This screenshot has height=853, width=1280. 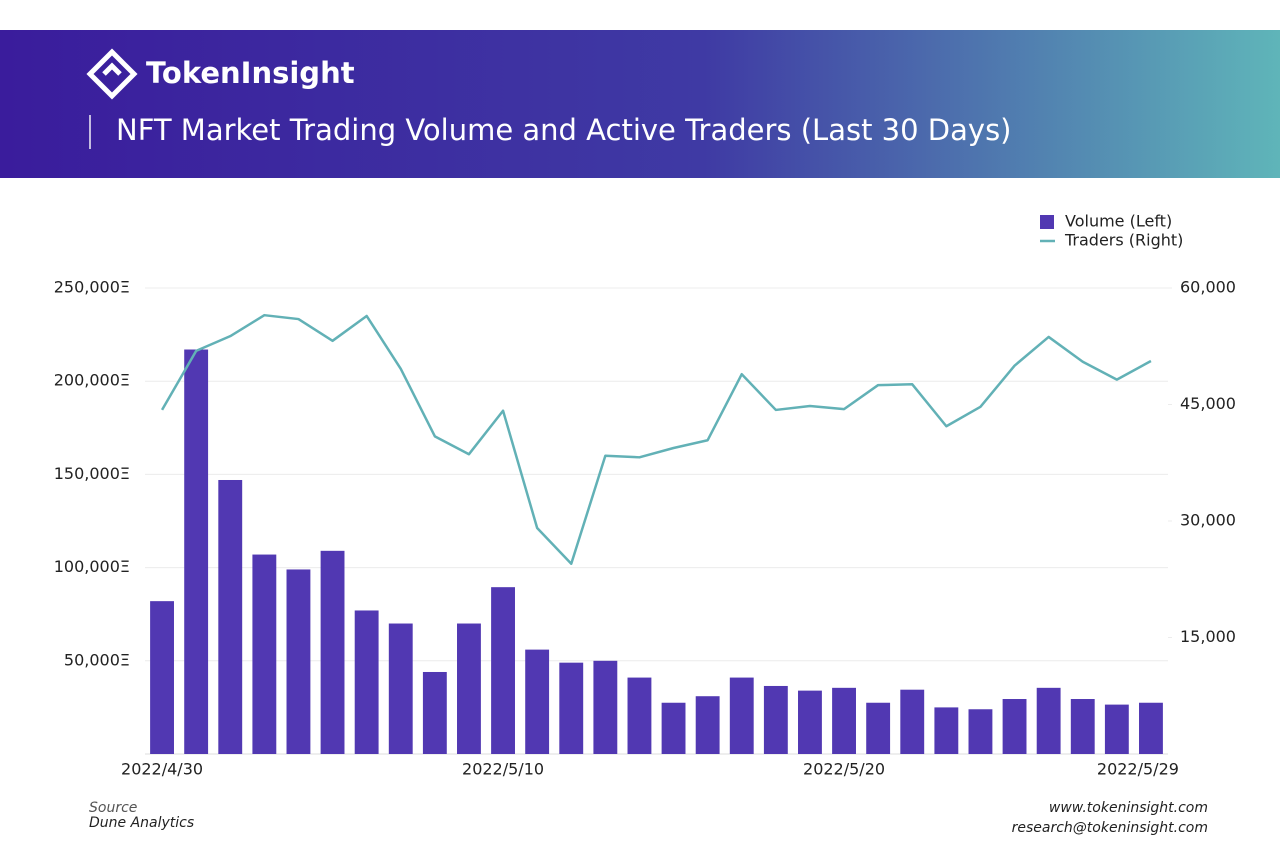 What do you see at coordinates (92, 380) in the screenshot?
I see `y-tick-label: 200,000Ξ` at bounding box center [92, 380].